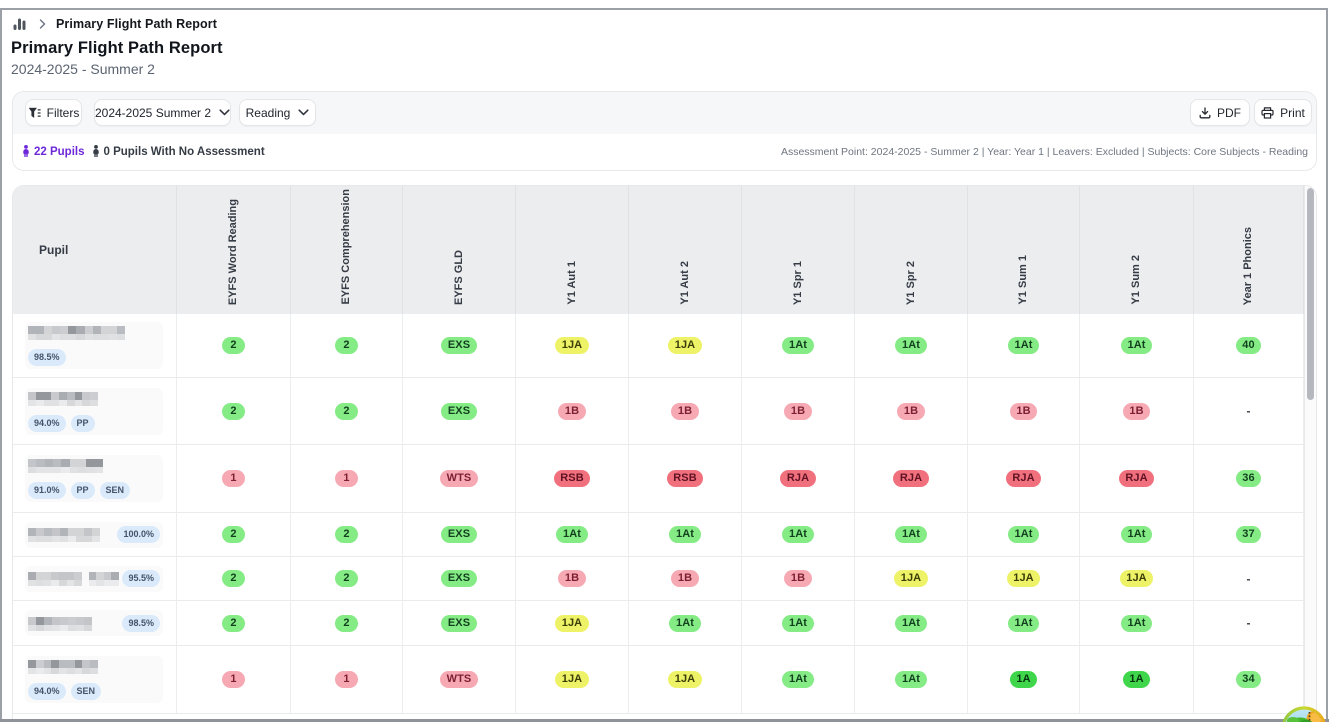 The height and width of the screenshot is (722, 1329). I want to click on print-button: Print, so click(1283, 112).